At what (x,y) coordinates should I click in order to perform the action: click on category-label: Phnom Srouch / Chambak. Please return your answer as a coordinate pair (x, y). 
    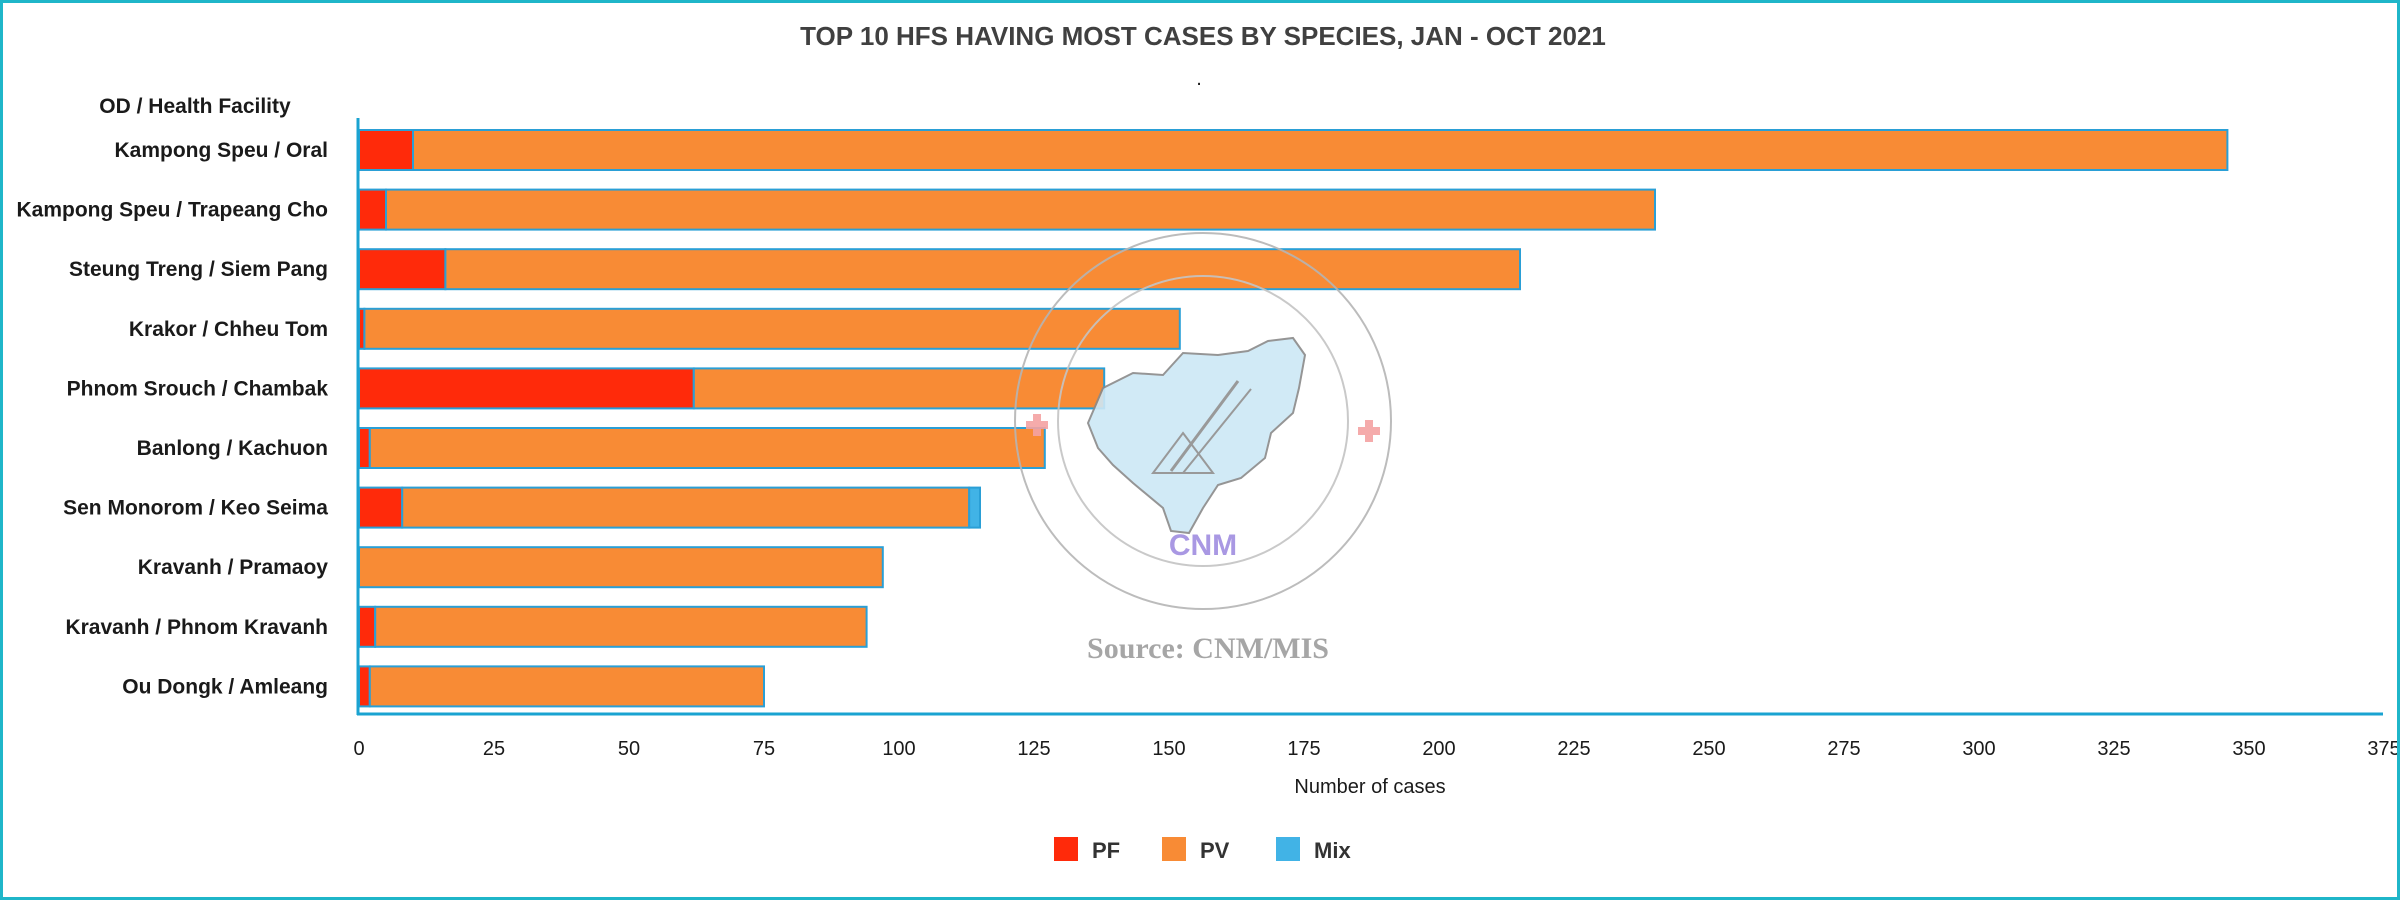
    Looking at the image, I should click on (198, 388).